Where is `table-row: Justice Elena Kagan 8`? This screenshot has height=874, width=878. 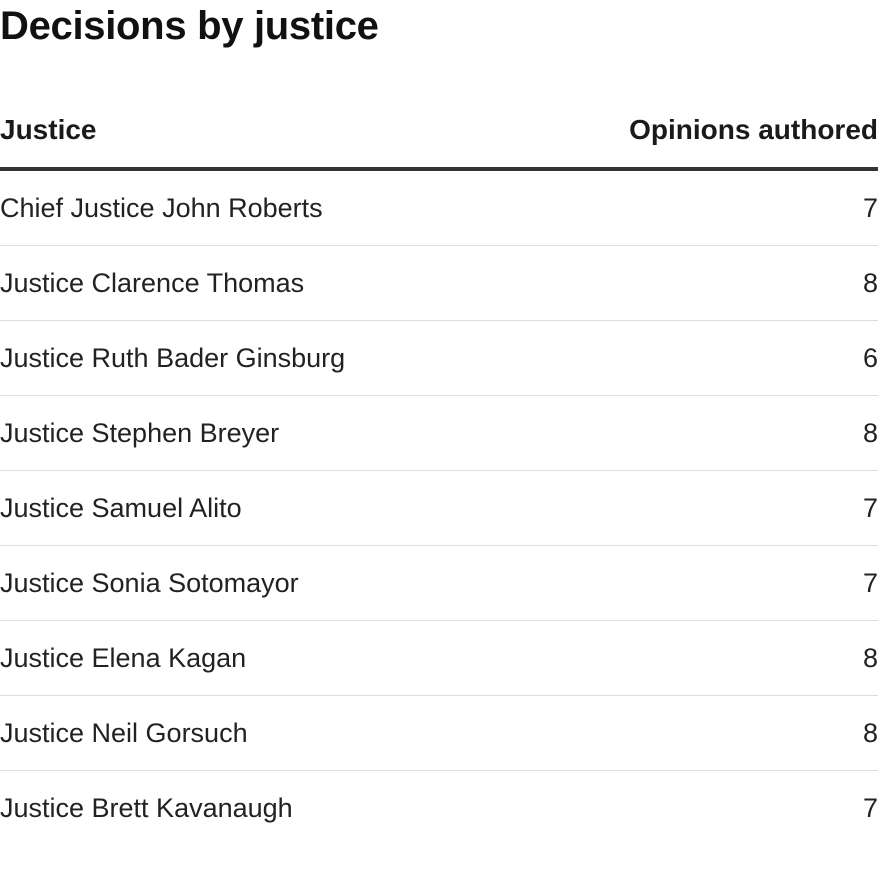
table-row: Justice Elena Kagan 8 is located at coordinates (439, 658).